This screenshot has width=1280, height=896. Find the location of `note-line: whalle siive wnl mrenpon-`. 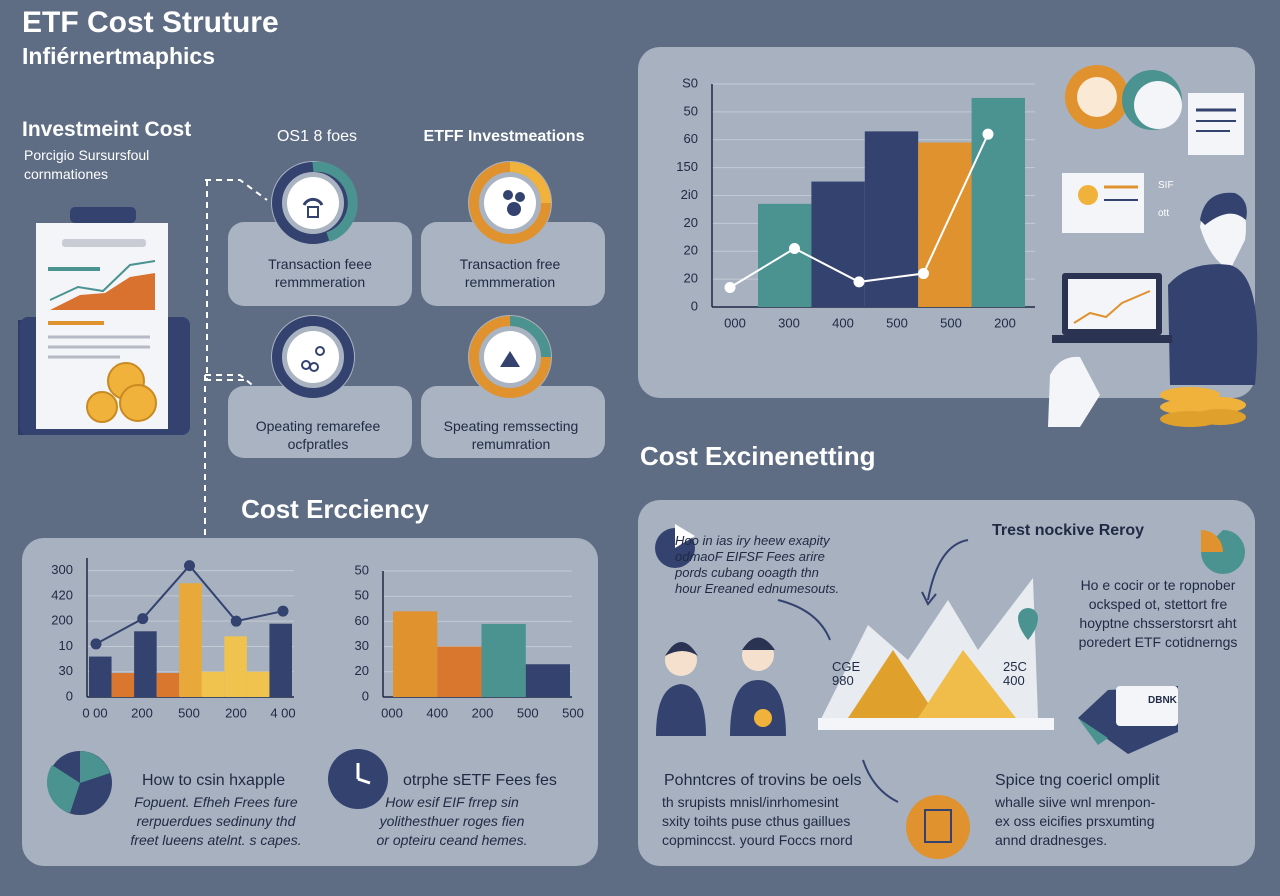

note-line: whalle siive wnl mrenpon- is located at coordinates (1075, 802).